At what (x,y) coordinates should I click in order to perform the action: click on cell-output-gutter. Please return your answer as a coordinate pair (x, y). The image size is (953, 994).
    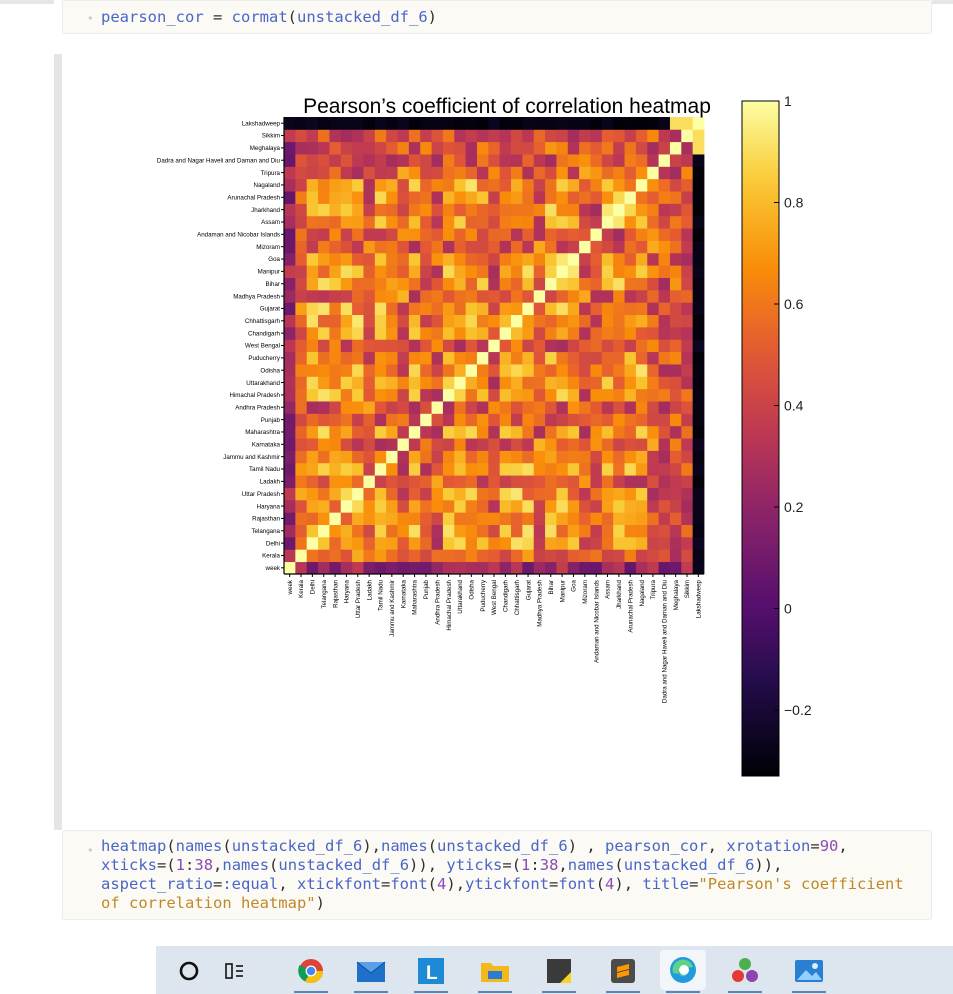
    Looking at the image, I should click on (58, 487).